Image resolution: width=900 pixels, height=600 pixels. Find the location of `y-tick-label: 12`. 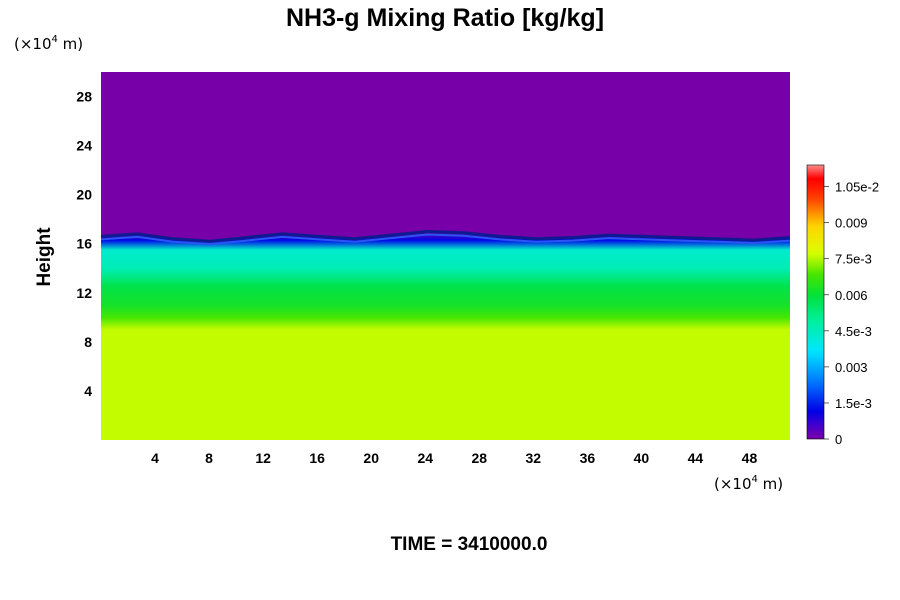

y-tick-label: 12 is located at coordinates (84, 293).